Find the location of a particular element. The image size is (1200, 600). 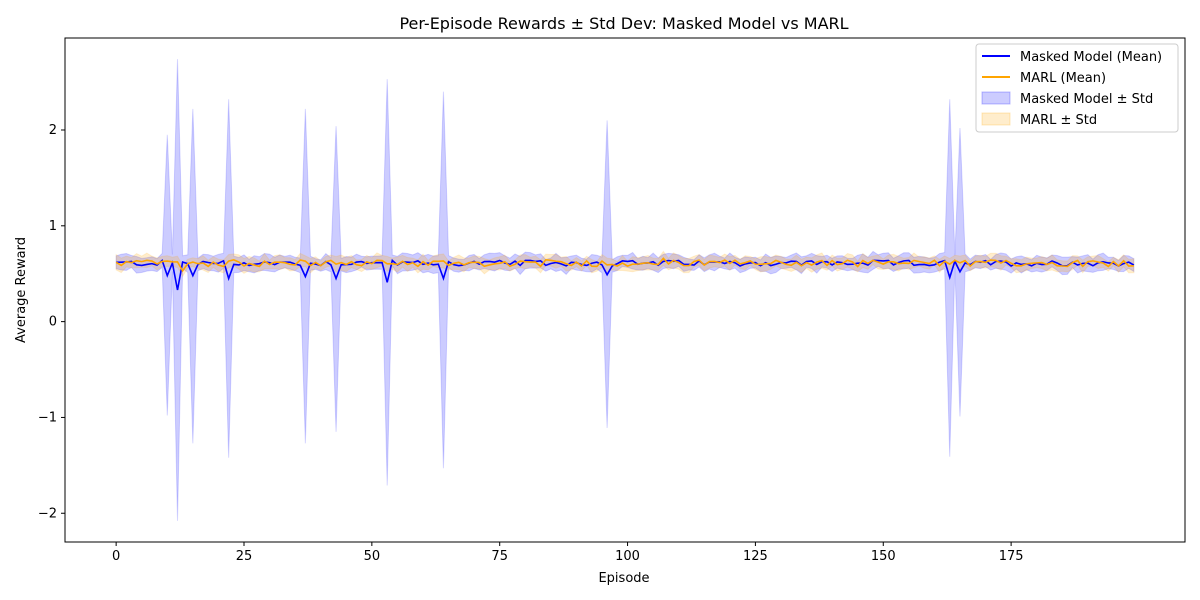

y-axis: −2 −1 0 1 2 is located at coordinates (51, 322).